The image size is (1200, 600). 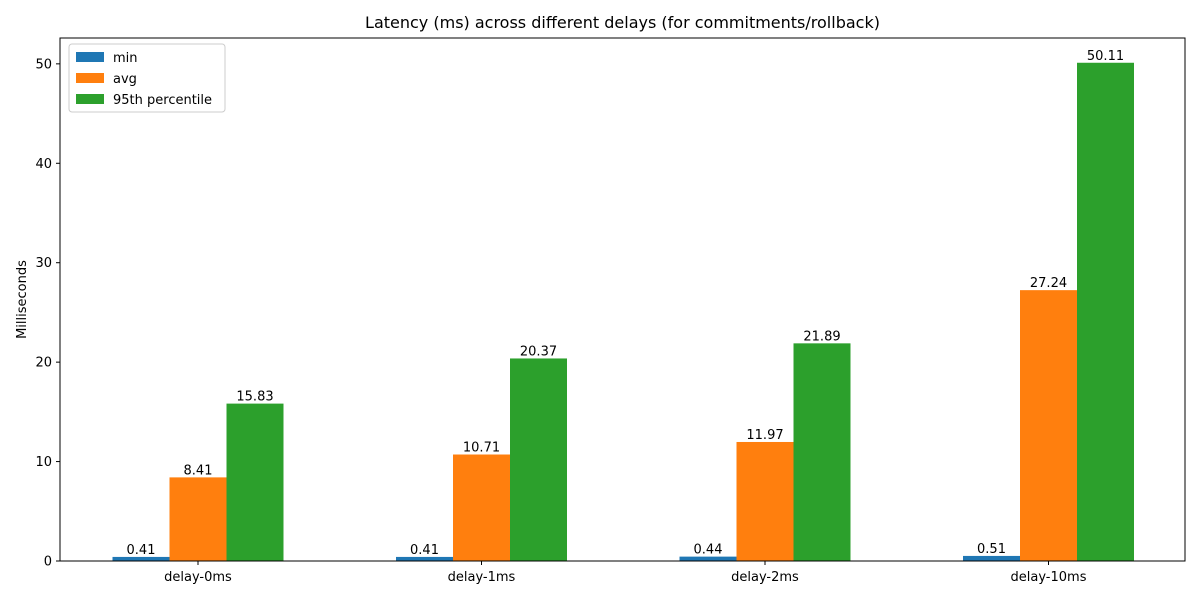 I want to click on data-label: 10.71, so click(x=481, y=448).